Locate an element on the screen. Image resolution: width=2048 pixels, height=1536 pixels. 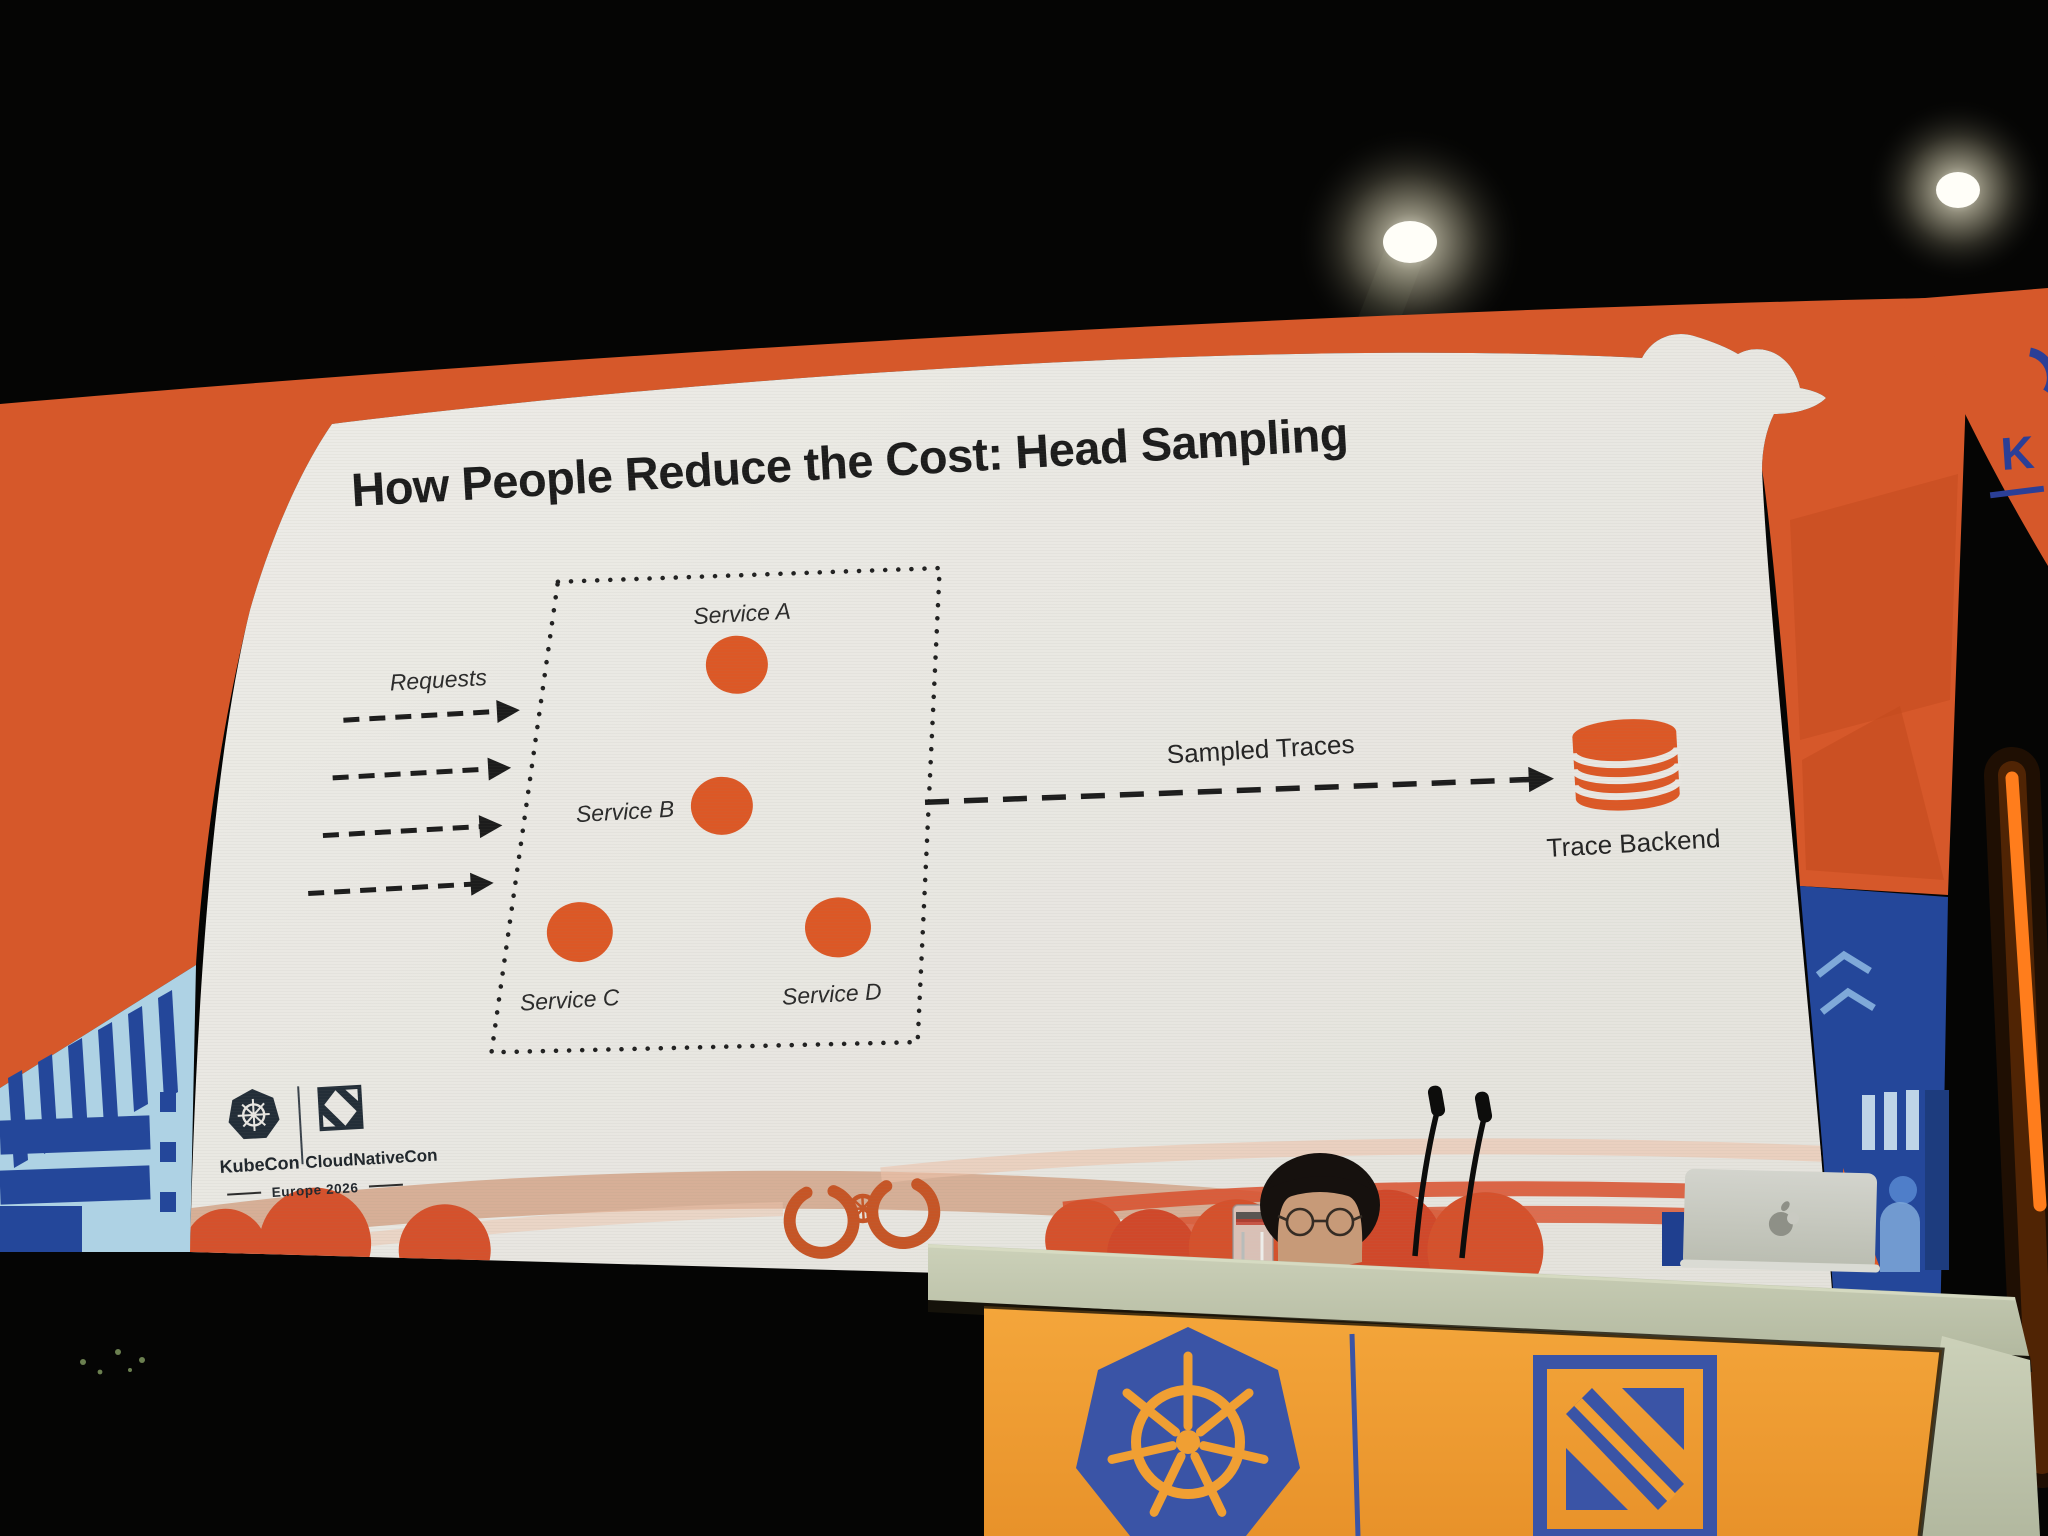
speaker is located at coordinates (1320, 1210).